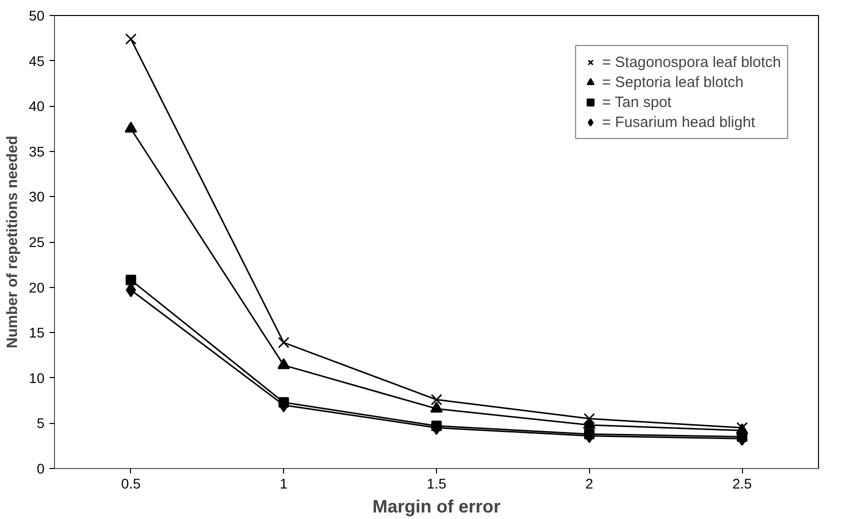  Describe the element at coordinates (36, 332) in the screenshot. I see `y-tick-label: 15` at that location.